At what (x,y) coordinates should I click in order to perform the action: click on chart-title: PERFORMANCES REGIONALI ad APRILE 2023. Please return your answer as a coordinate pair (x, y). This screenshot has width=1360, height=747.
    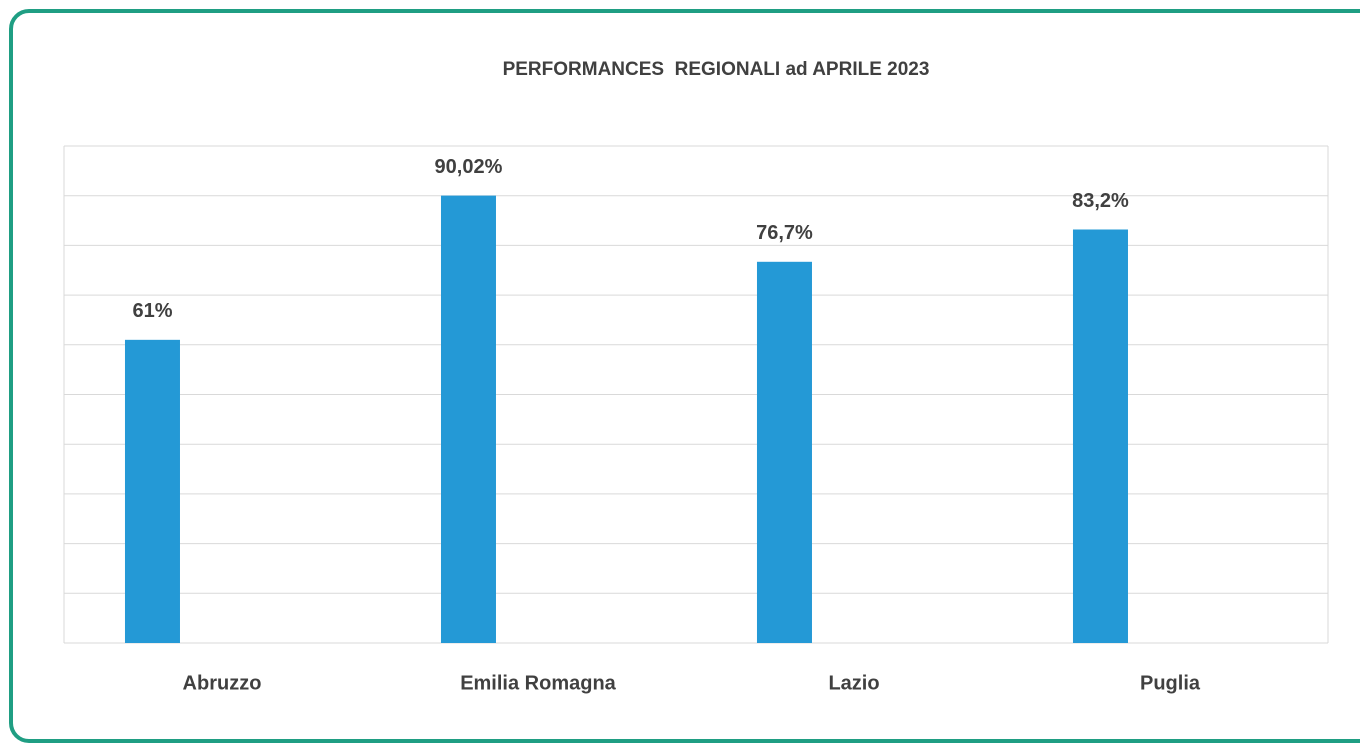
    Looking at the image, I should click on (716, 69).